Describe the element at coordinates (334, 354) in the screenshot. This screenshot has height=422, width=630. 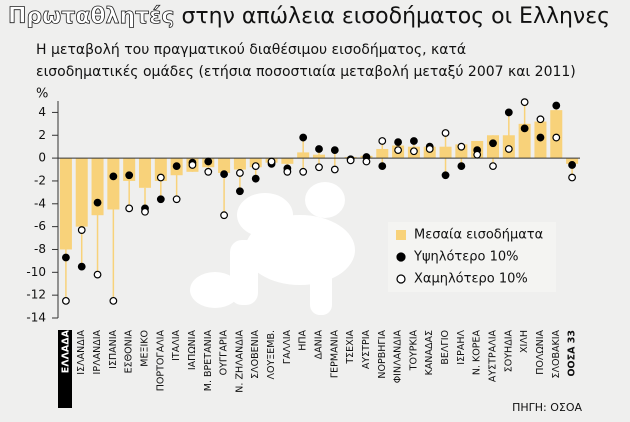
I see `x-tick-label: ΓΕΡΜΑΝΙΑ` at that location.